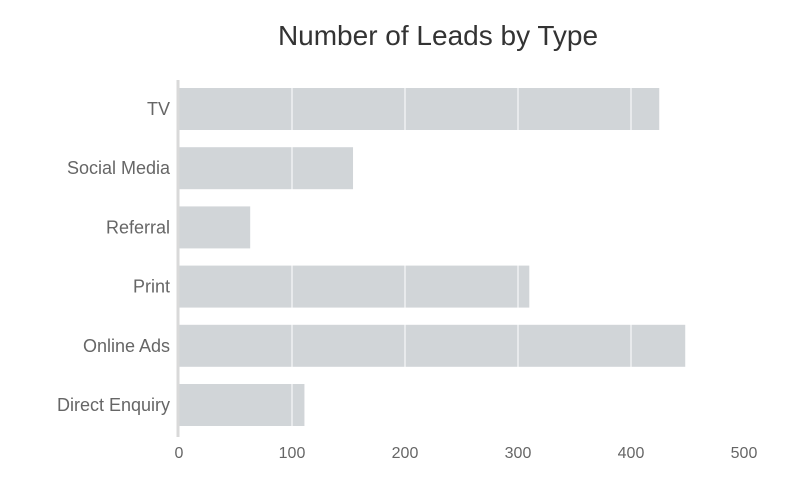 The height and width of the screenshot is (501, 797). Describe the element at coordinates (138, 227) in the screenshot. I see `category-label: Referral` at that location.